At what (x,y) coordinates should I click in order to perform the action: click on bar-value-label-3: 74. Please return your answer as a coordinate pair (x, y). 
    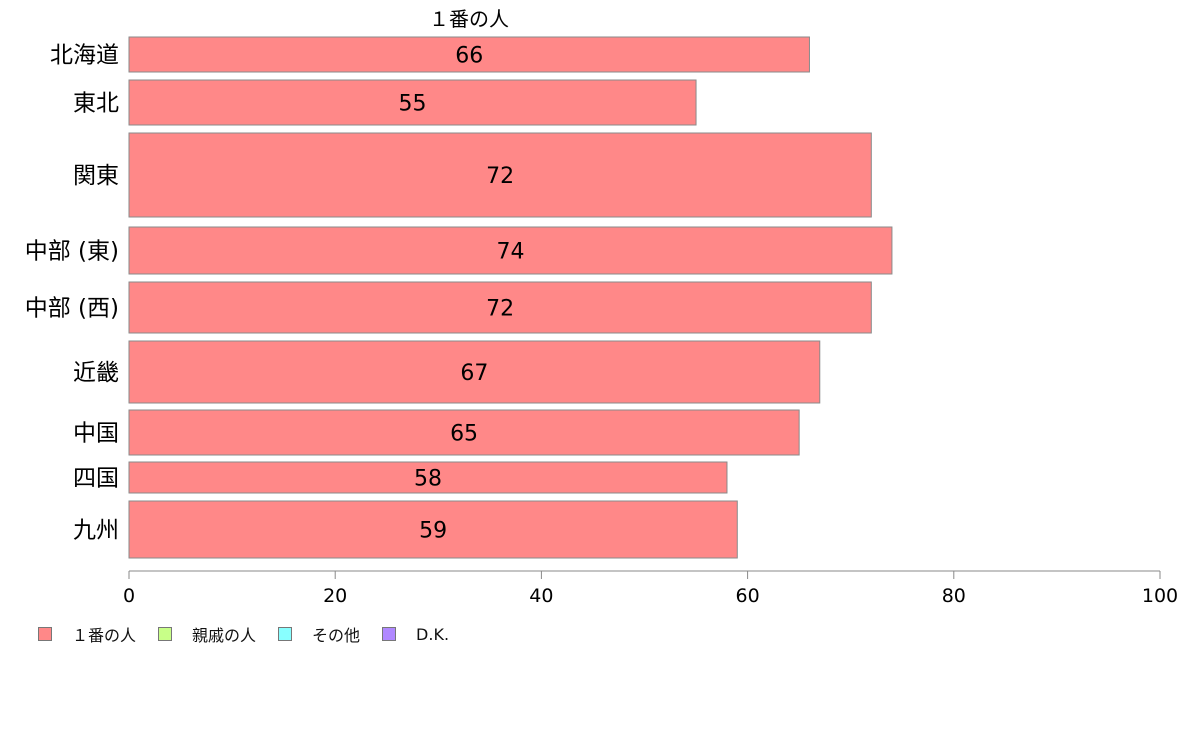
    Looking at the image, I should click on (510, 252).